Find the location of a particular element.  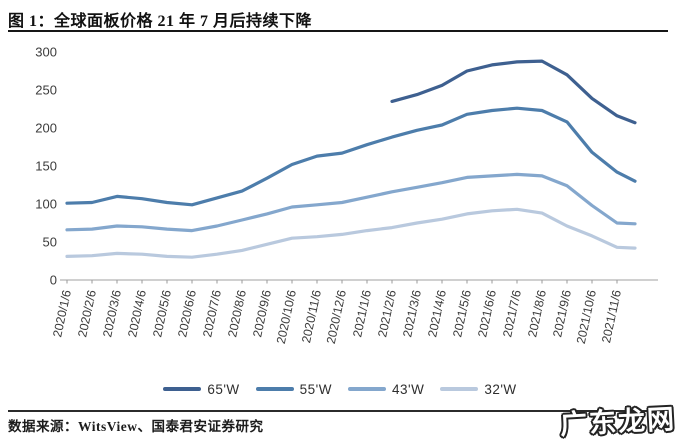

legend-label: 65'W is located at coordinates (223, 389).